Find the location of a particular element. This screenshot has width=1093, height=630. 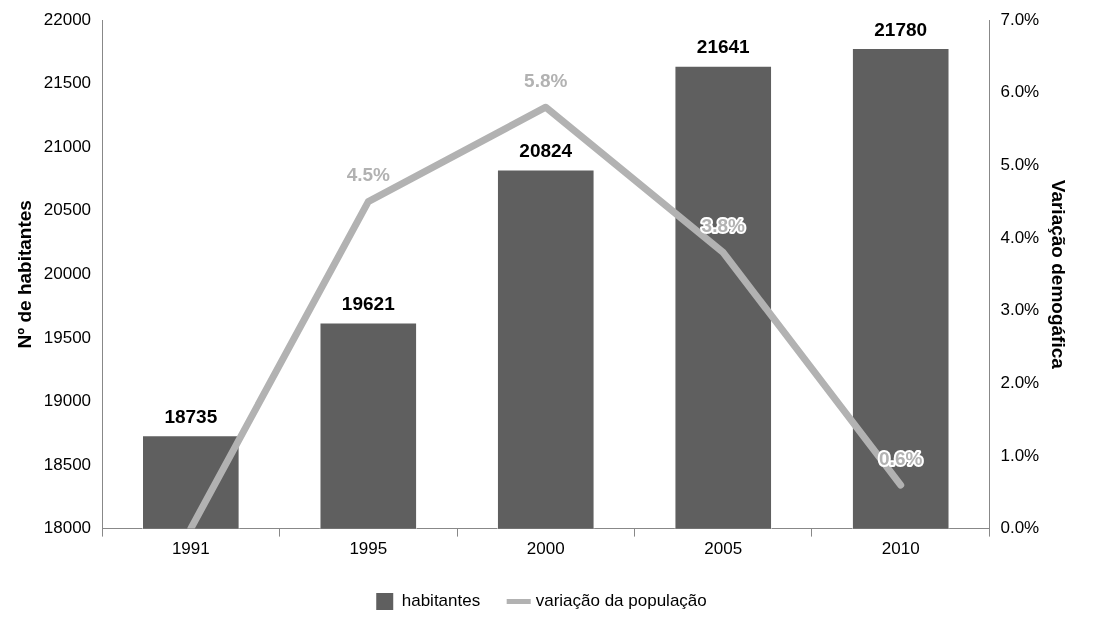

y2-tick-label: 3.0% is located at coordinates (1020, 310).